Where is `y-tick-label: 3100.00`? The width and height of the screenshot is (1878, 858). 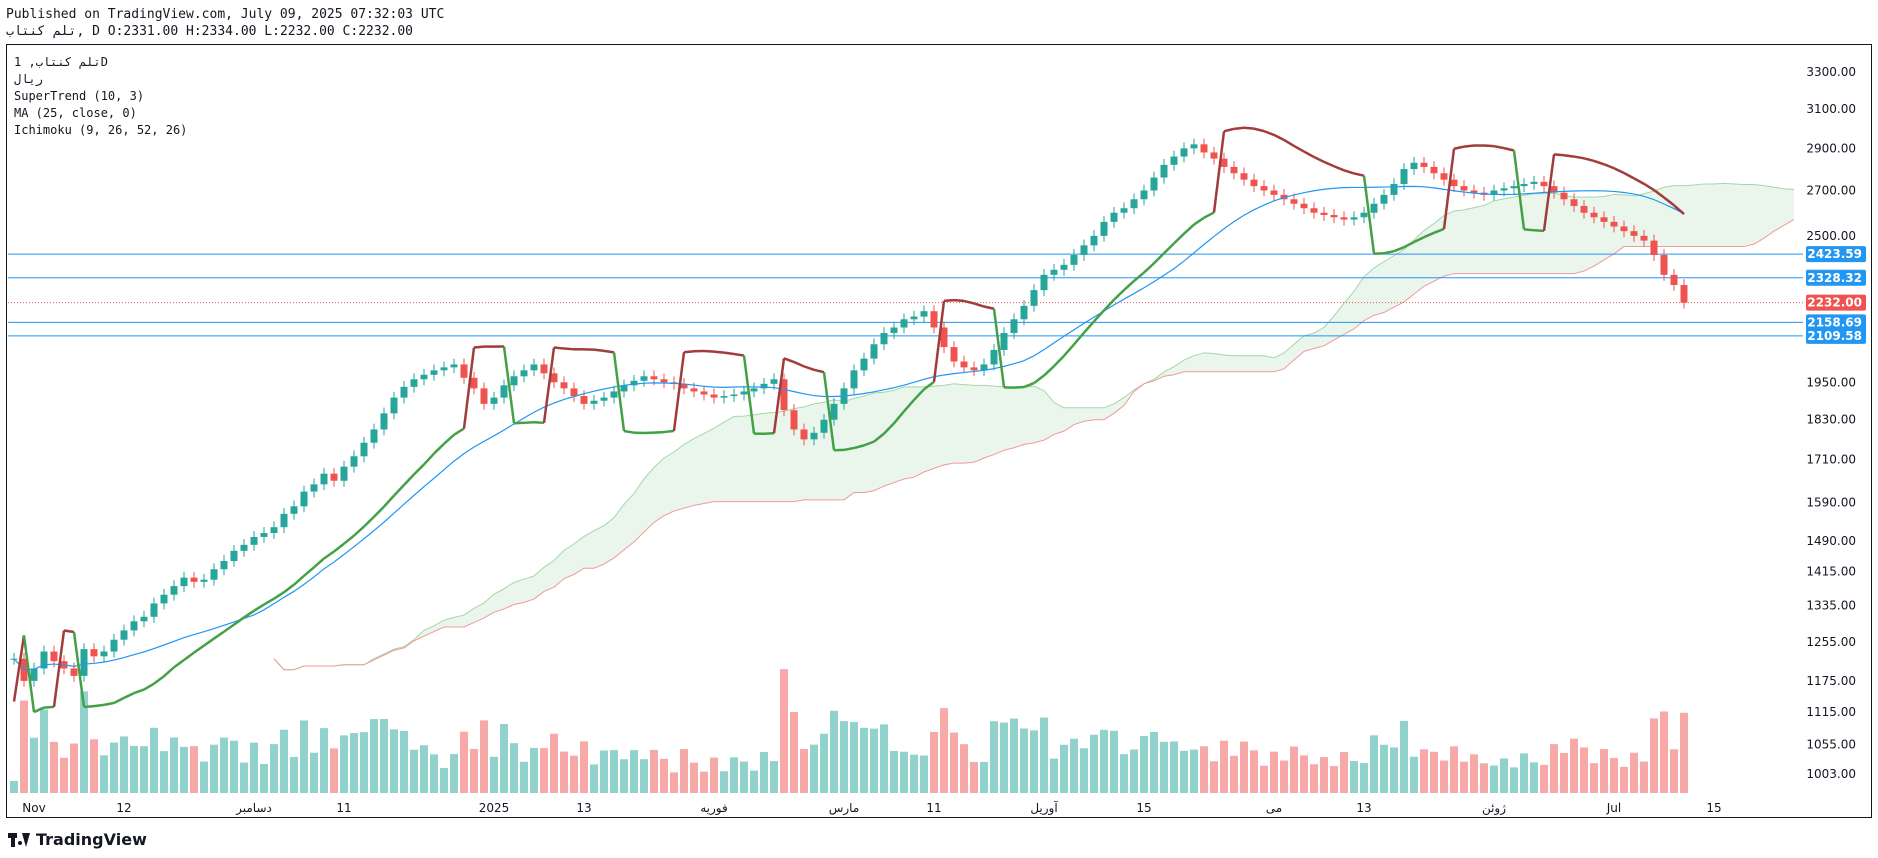
y-tick-label: 3100.00 is located at coordinates (1831, 109).